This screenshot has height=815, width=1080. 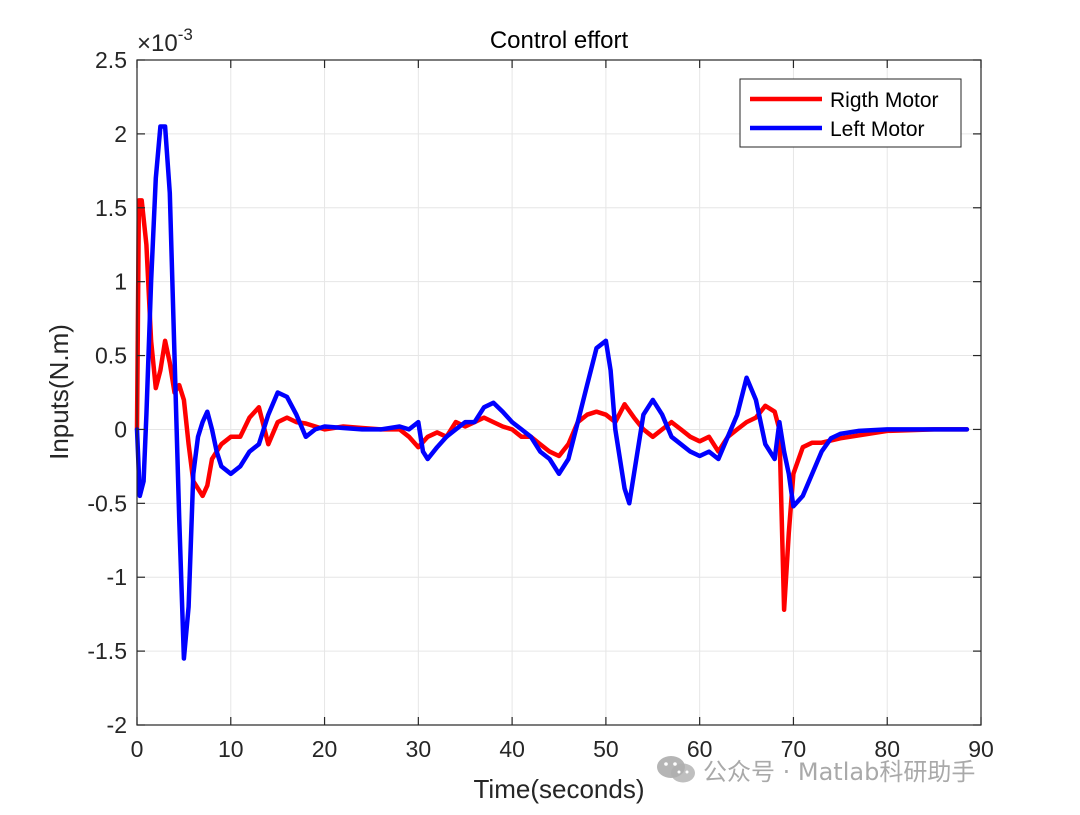 What do you see at coordinates (559, 789) in the screenshot?
I see `x-axis-label: Time(seconds)` at bounding box center [559, 789].